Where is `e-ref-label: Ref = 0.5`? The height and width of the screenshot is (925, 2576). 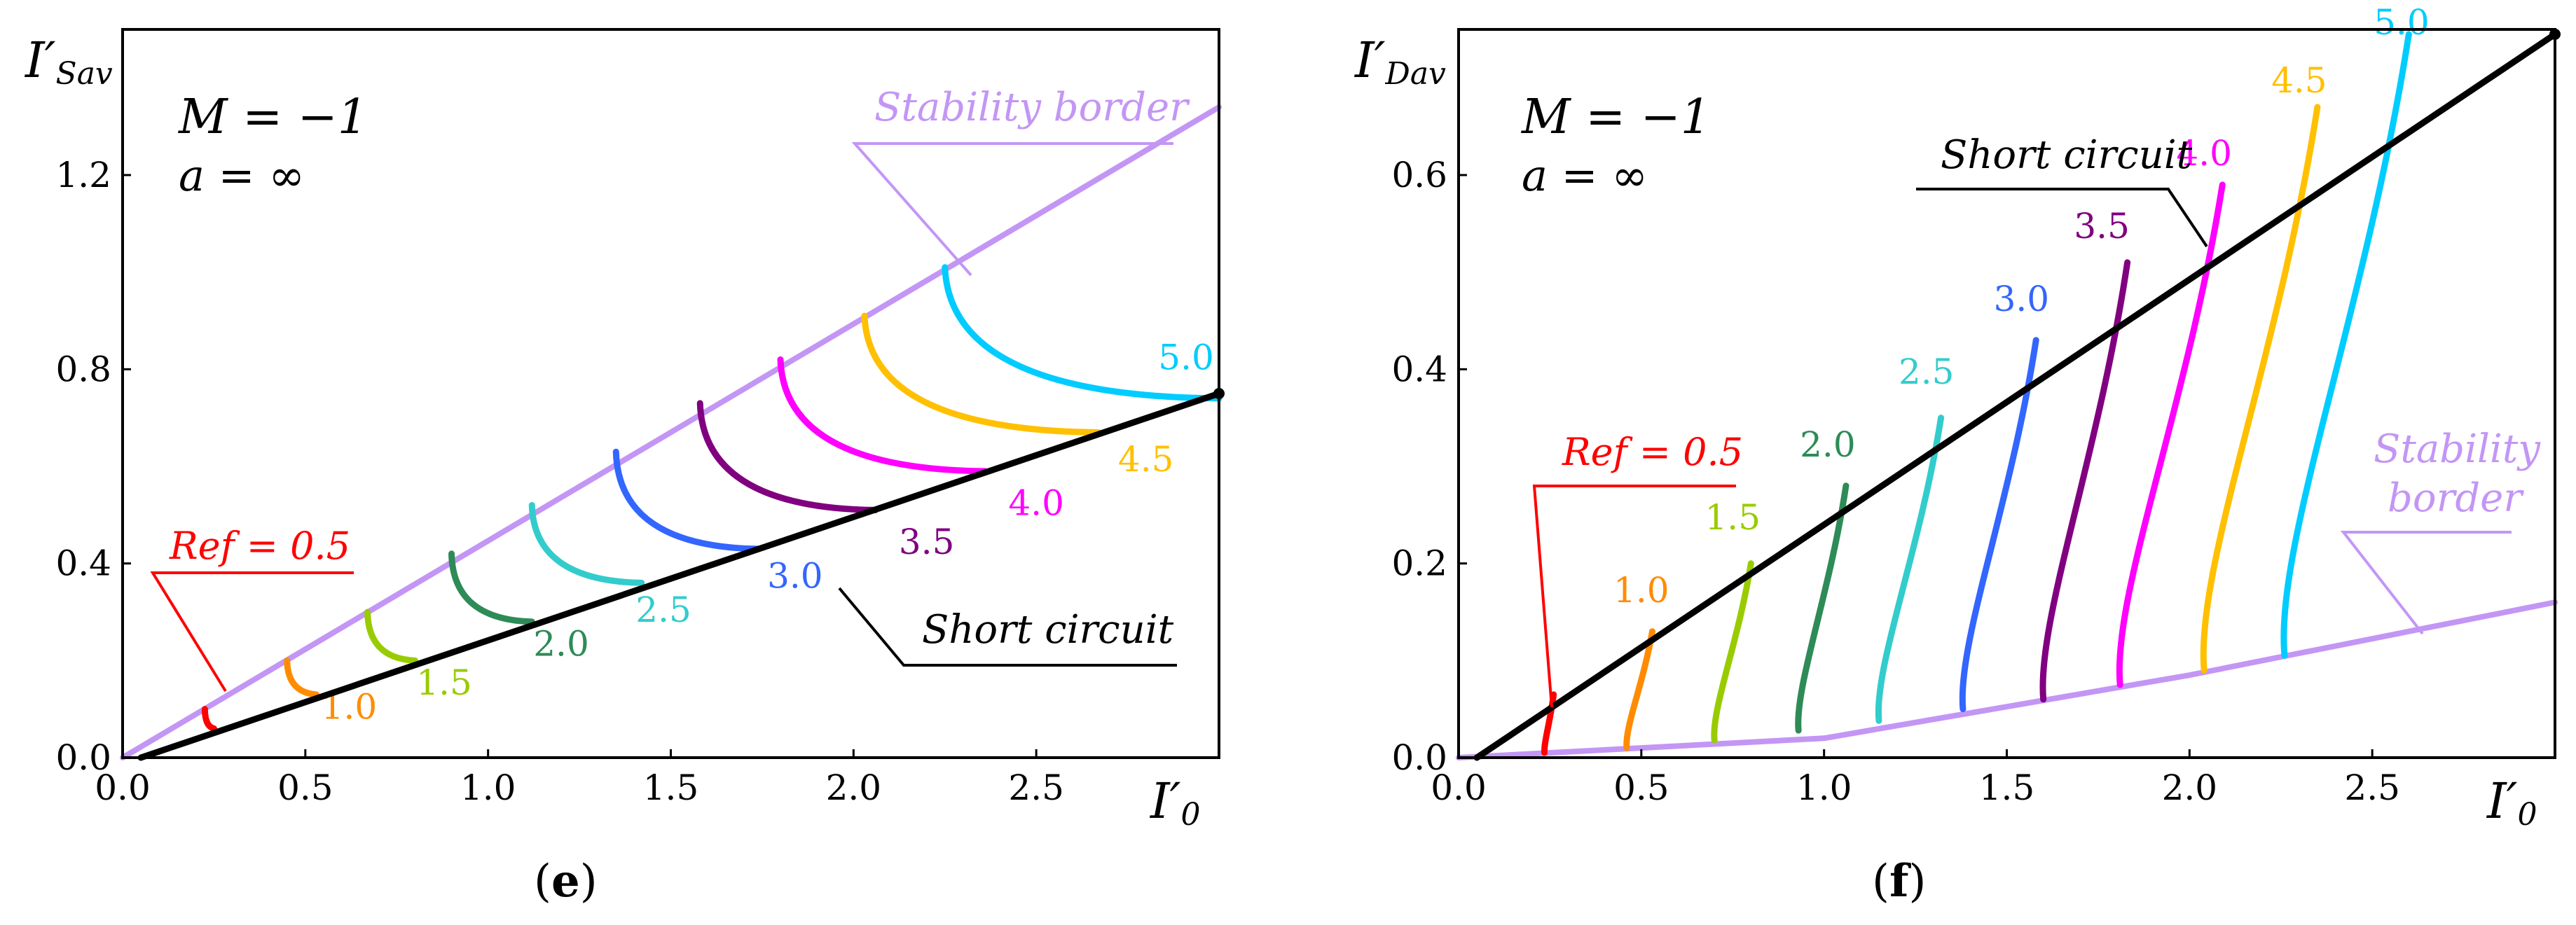
e-ref-label: Ref = 0.5 is located at coordinates (259, 546).